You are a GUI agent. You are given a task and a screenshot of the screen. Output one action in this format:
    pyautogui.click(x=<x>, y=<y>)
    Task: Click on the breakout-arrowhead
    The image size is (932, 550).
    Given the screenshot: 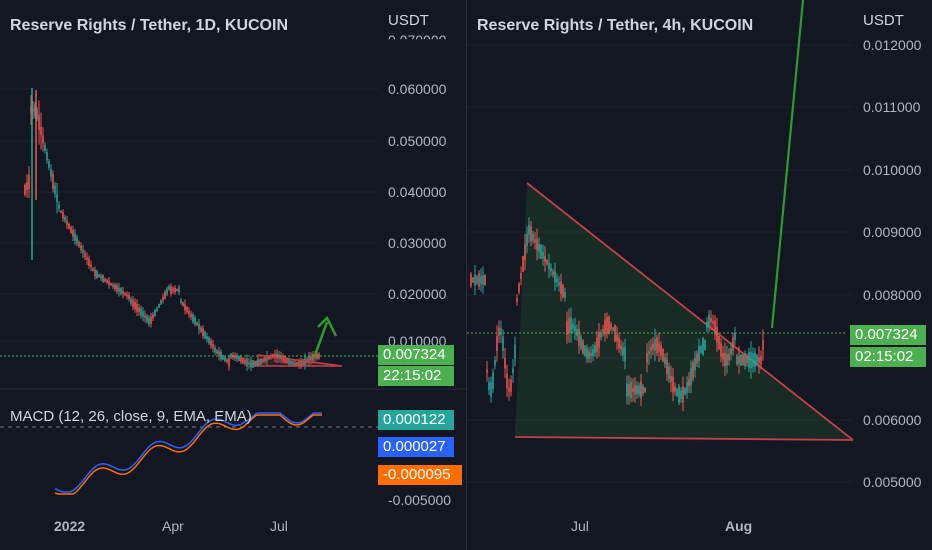 What is the action you would take?
    pyautogui.click(x=327, y=326)
    